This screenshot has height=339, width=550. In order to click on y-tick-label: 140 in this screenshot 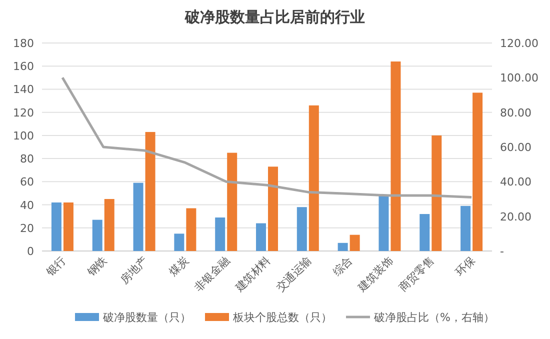, I will do `click(23, 89)`.